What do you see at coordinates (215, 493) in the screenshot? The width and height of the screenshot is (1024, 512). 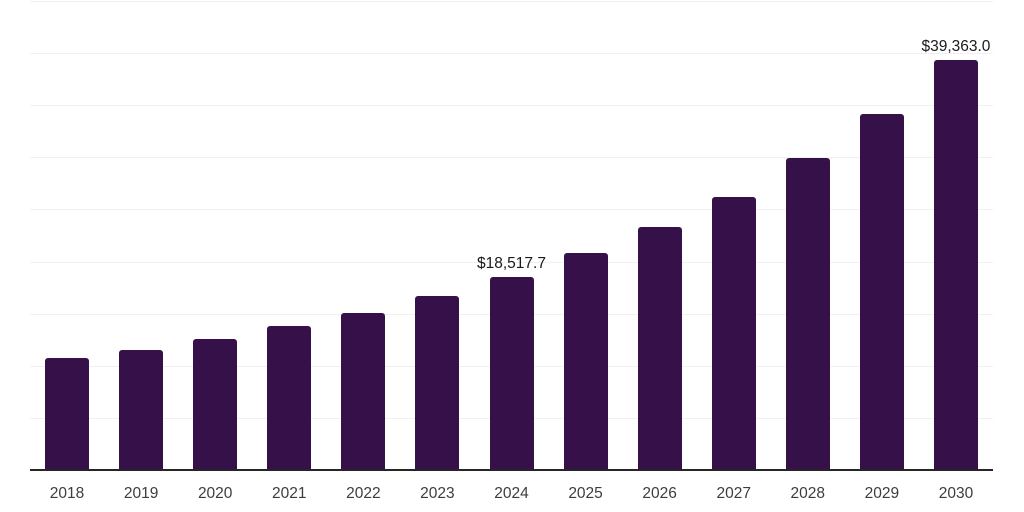 I see `x-tick-2020: 2020` at bounding box center [215, 493].